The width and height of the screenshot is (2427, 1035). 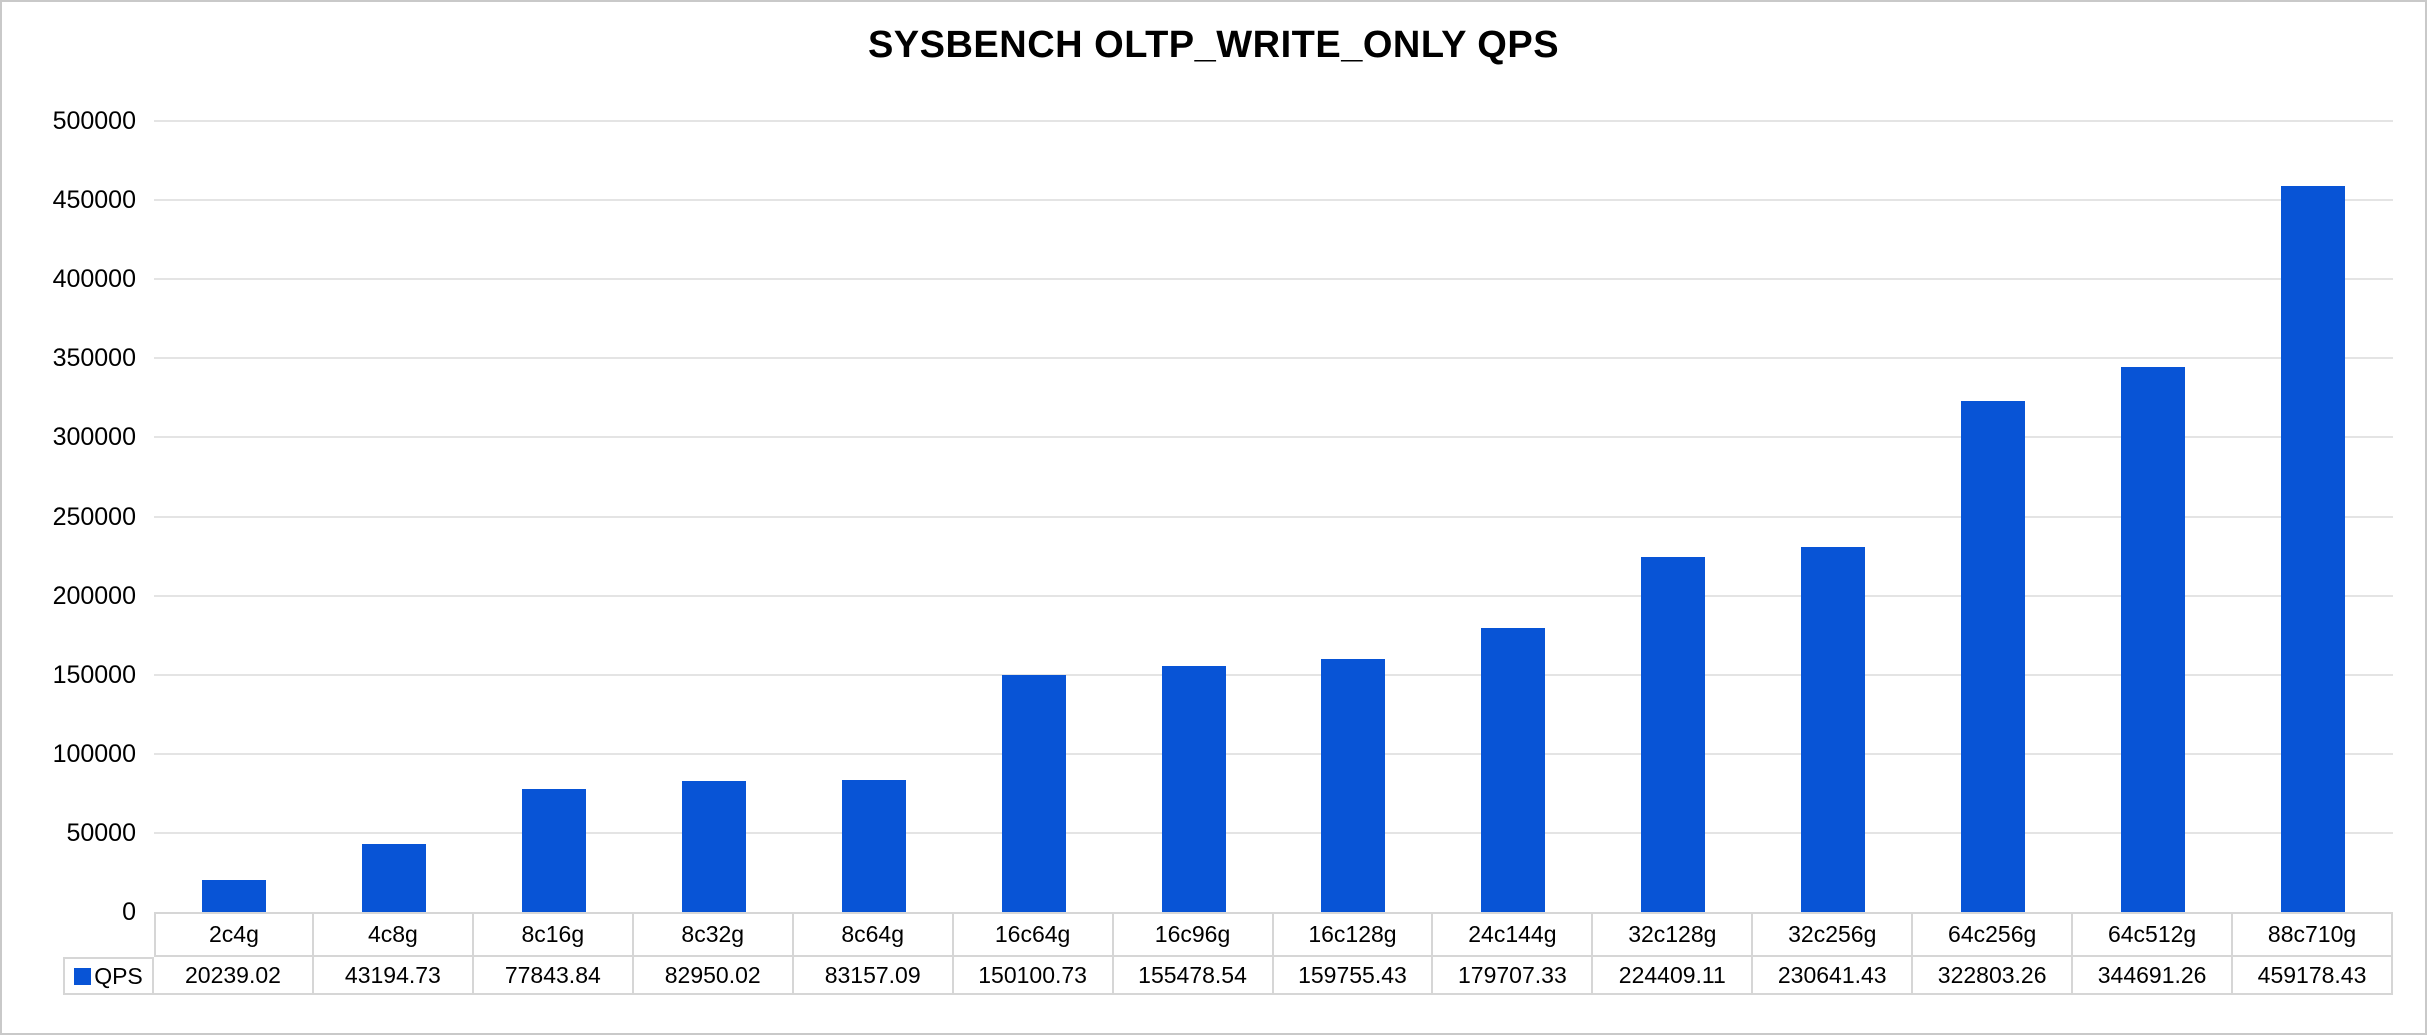 I want to click on chart-title: SYSBENCH OLTP_WRITE_ONLY QPS, so click(x=1213, y=45).